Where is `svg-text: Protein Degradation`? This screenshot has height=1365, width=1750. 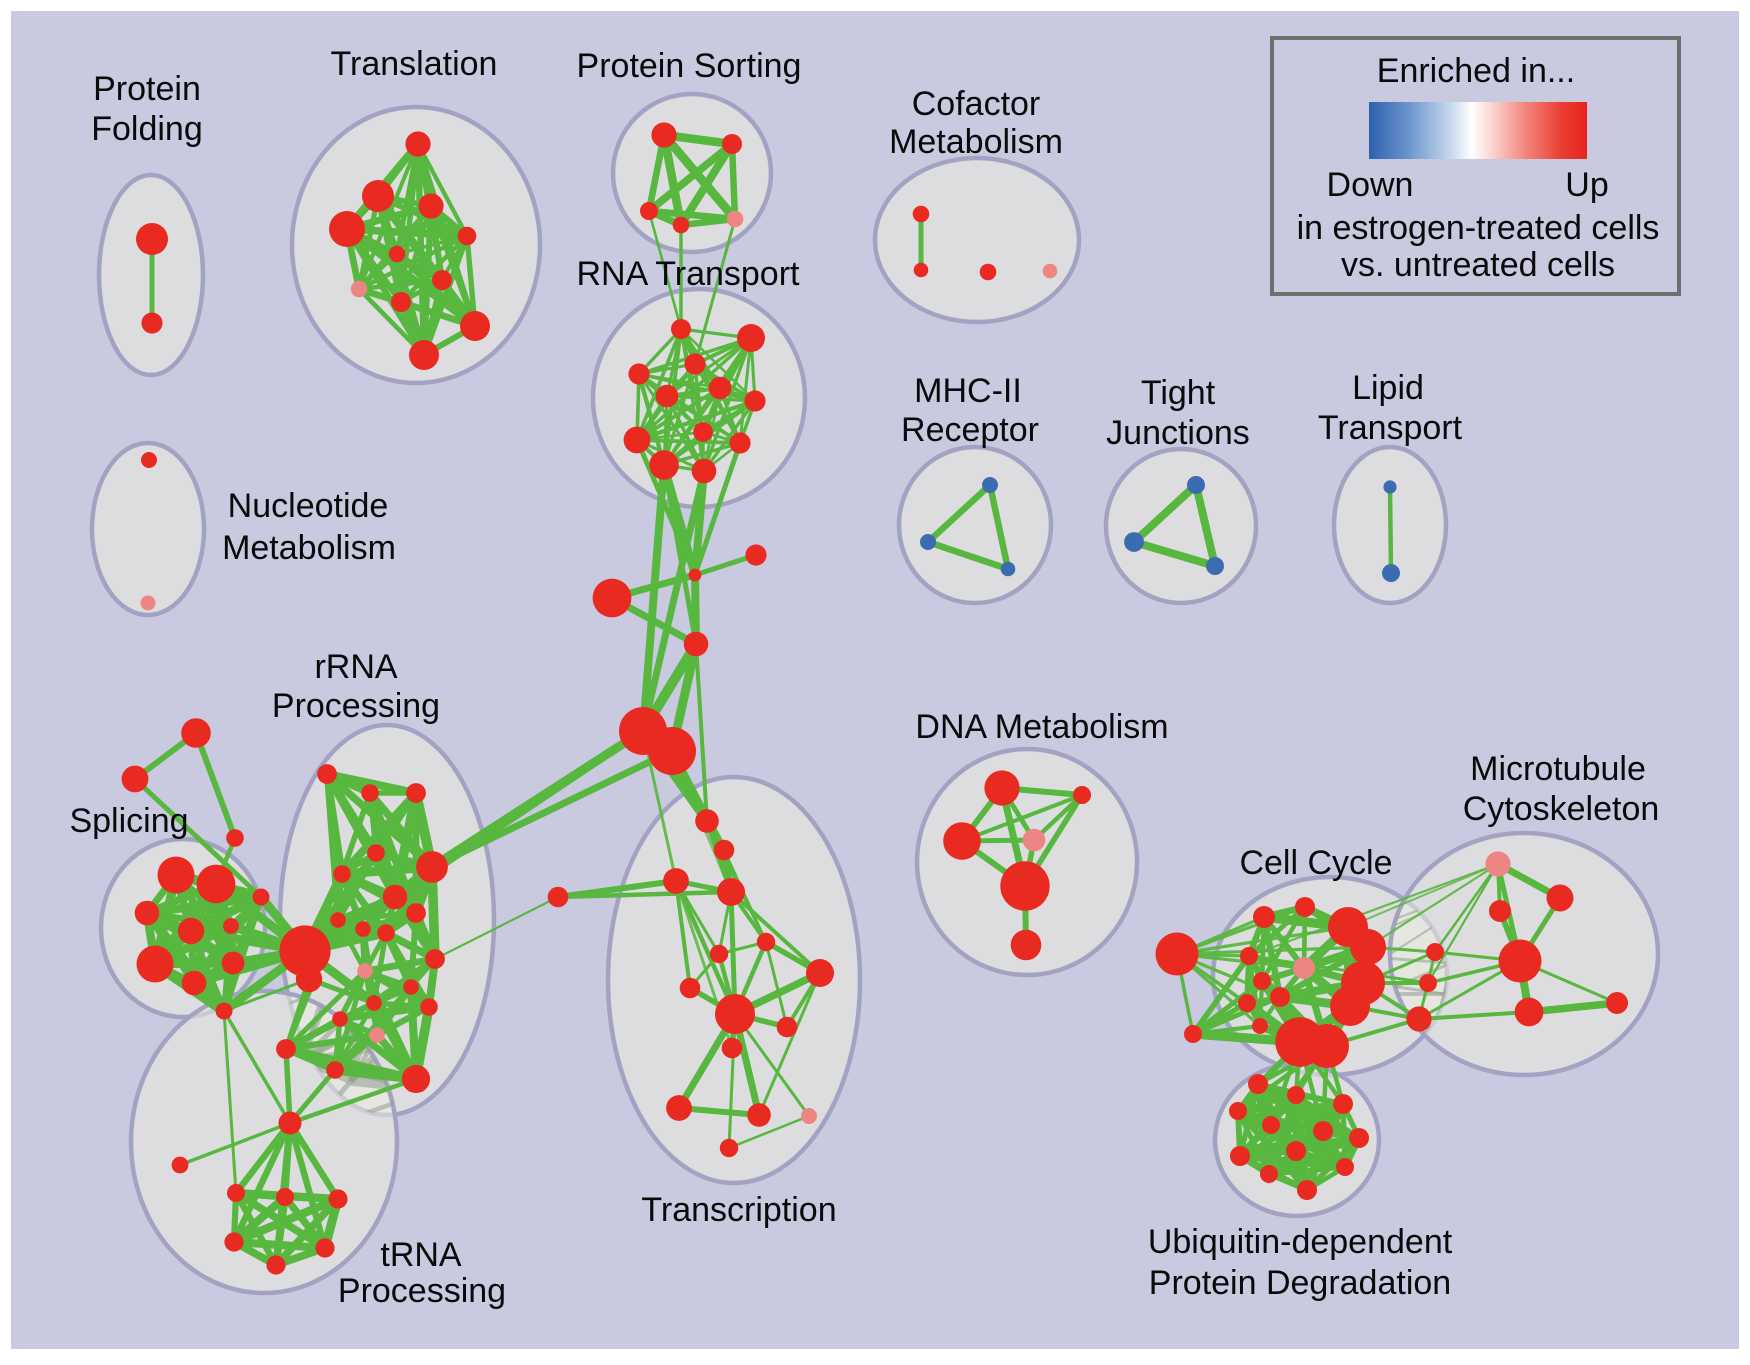 svg-text: Protein Degradation is located at coordinates (1300, 1283).